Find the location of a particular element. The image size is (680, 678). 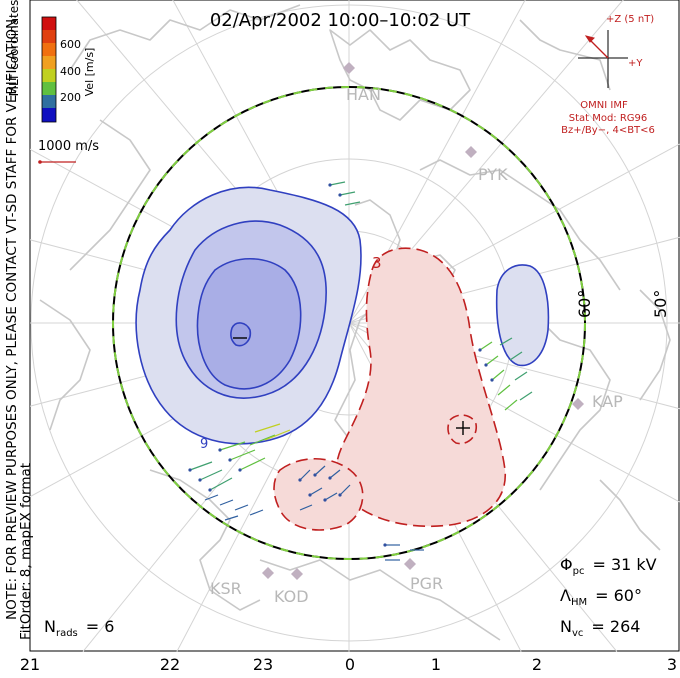

radar-label-pgr: PGR is located at coordinates (426, 583).